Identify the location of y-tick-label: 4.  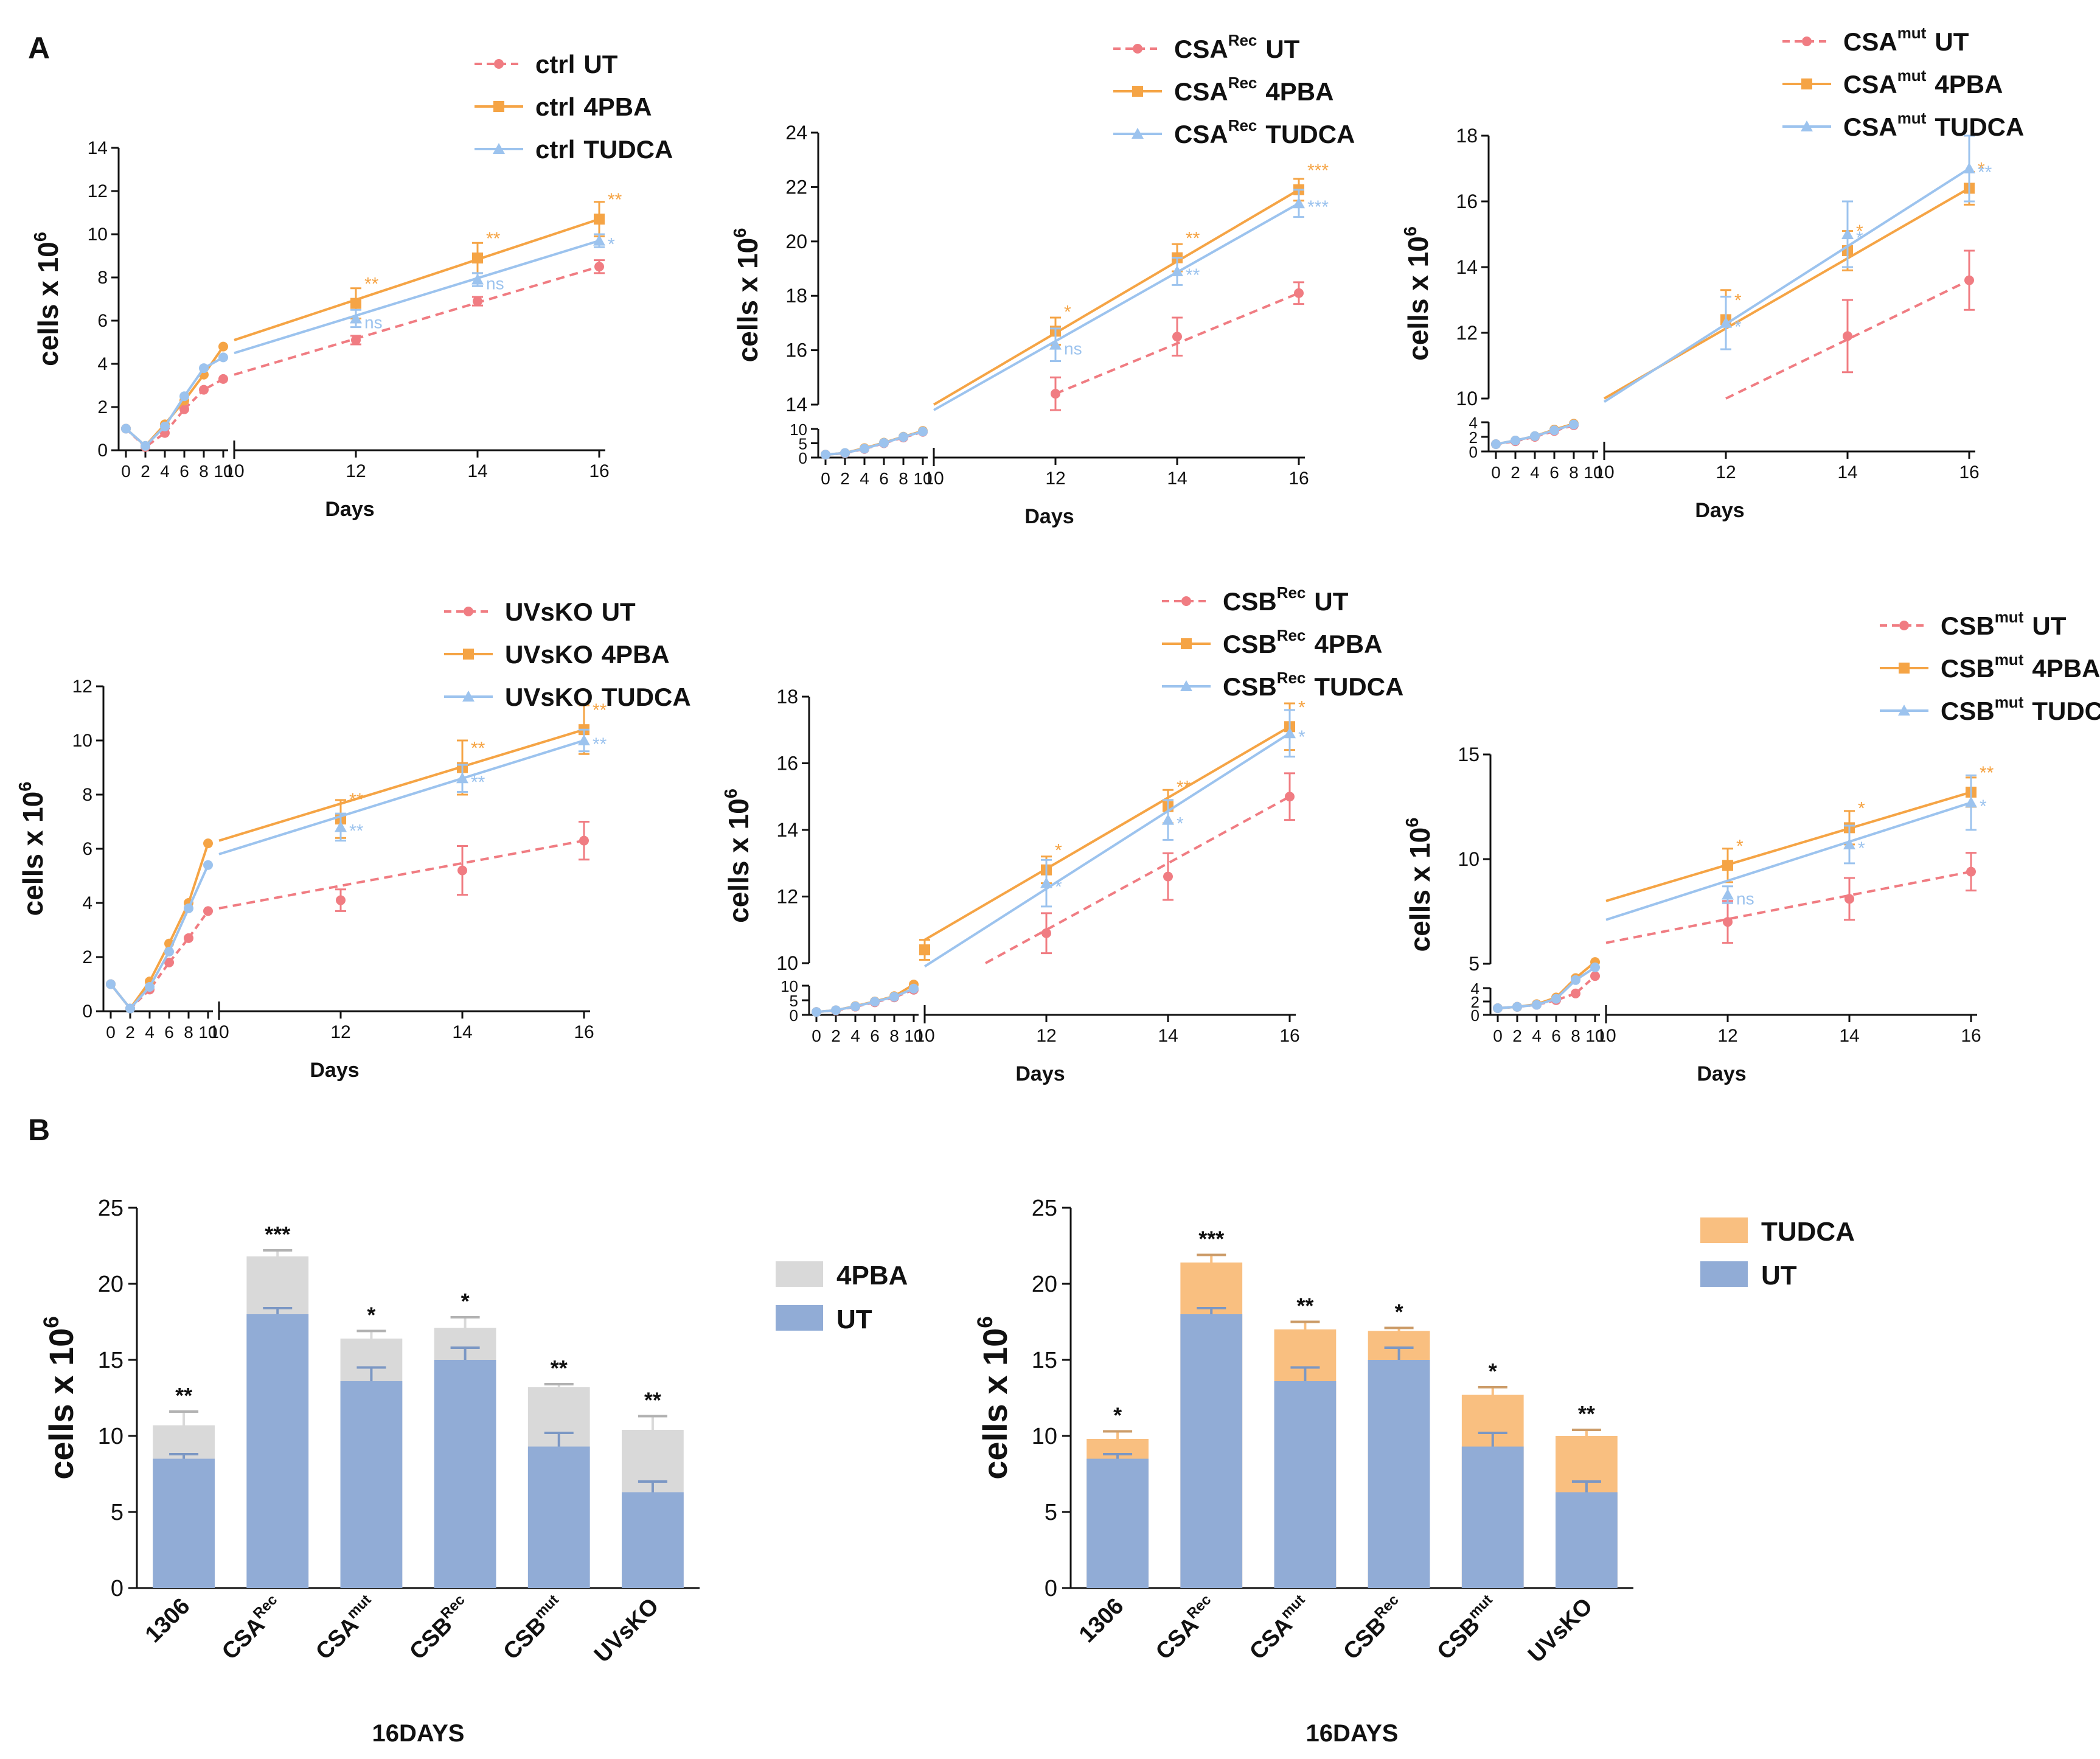
(102, 364).